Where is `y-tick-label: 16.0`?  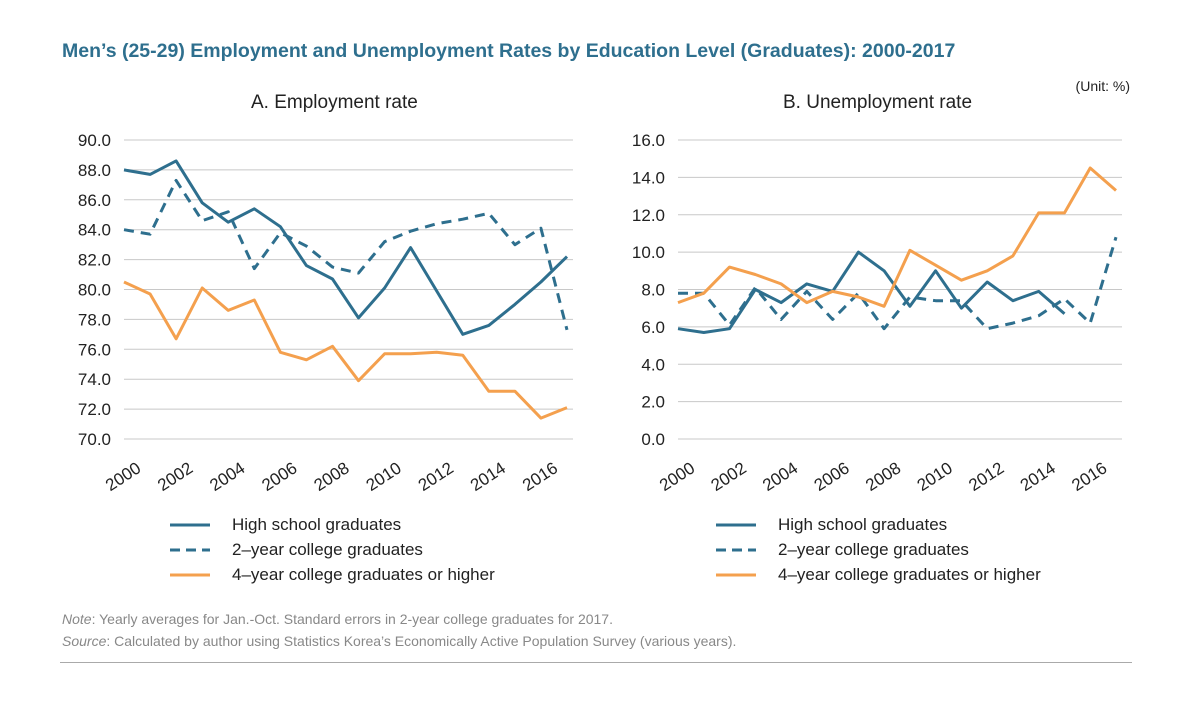
y-tick-label: 16.0 is located at coordinates (648, 140).